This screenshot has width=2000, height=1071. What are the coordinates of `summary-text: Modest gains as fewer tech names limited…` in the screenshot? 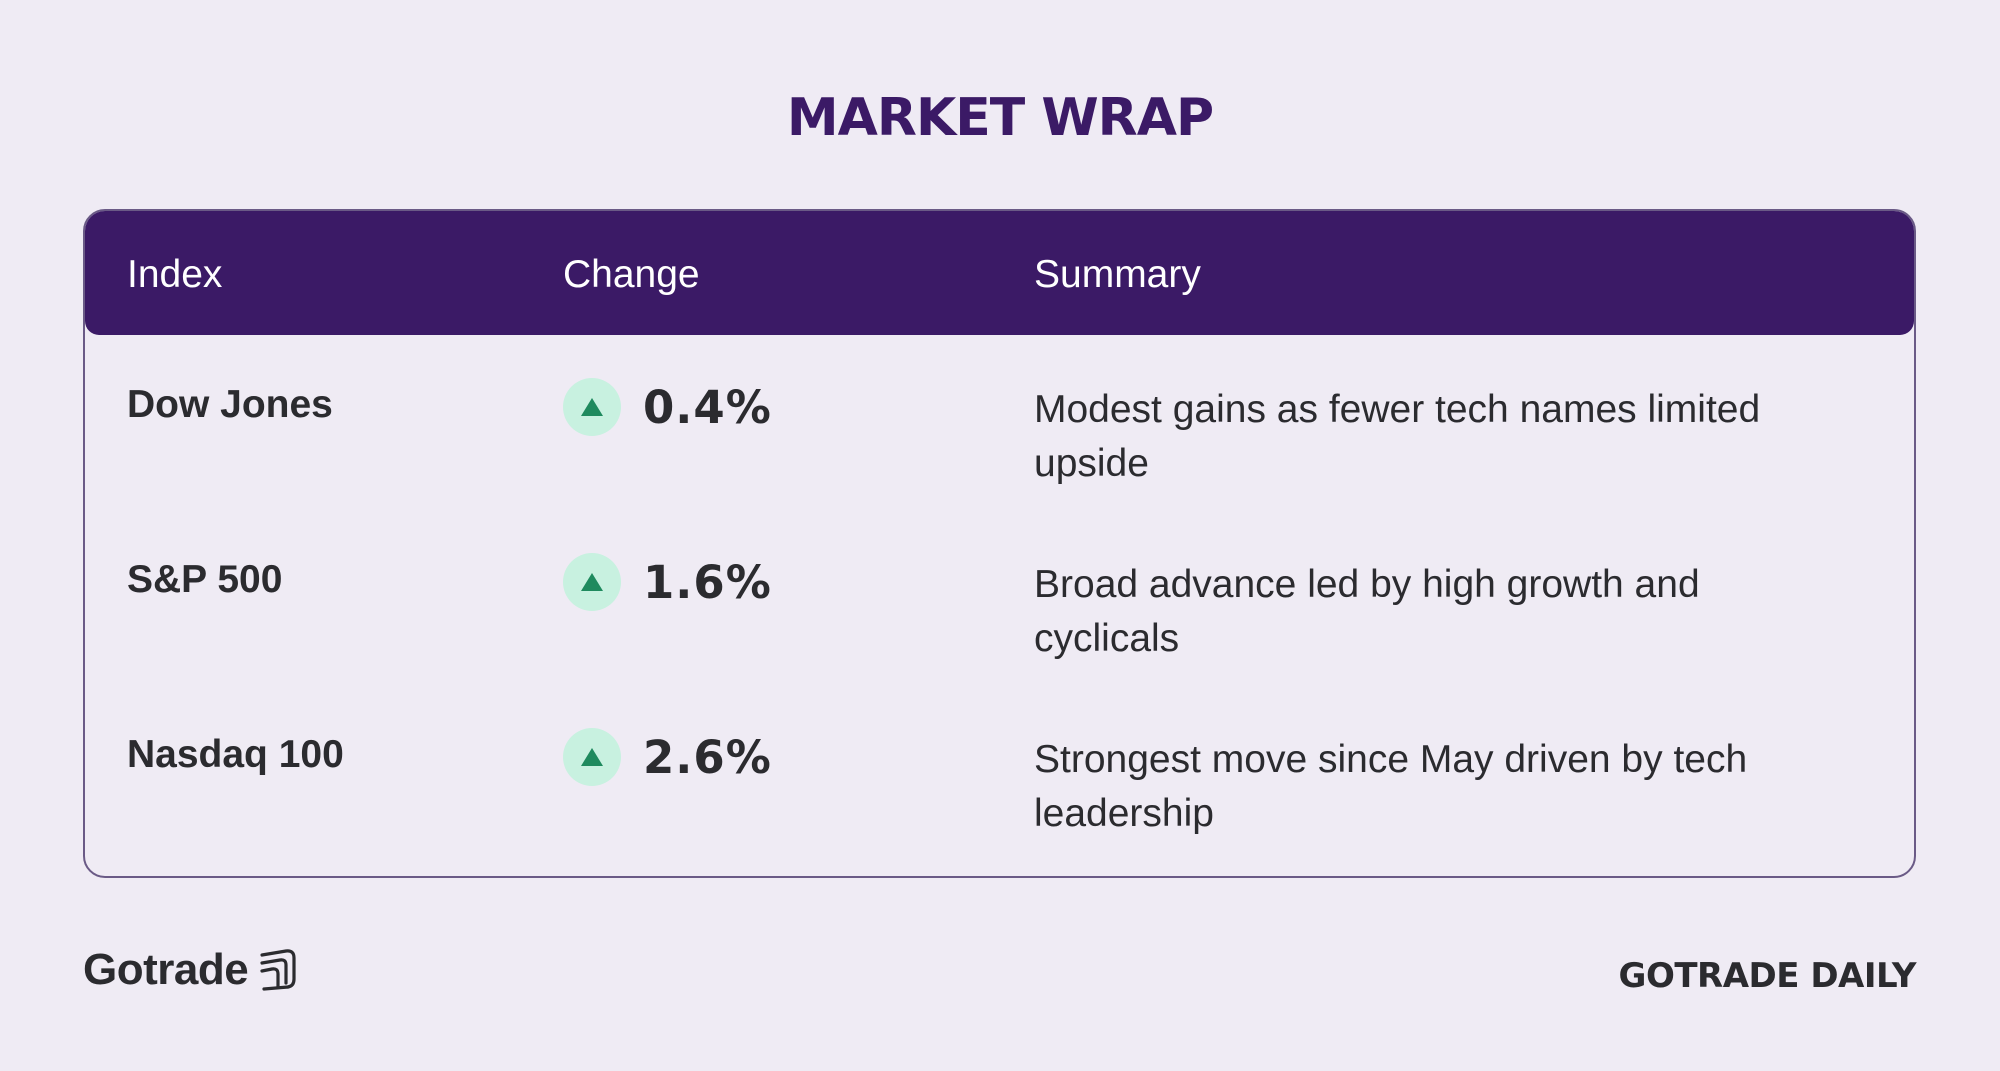 It's located at (1397, 436).